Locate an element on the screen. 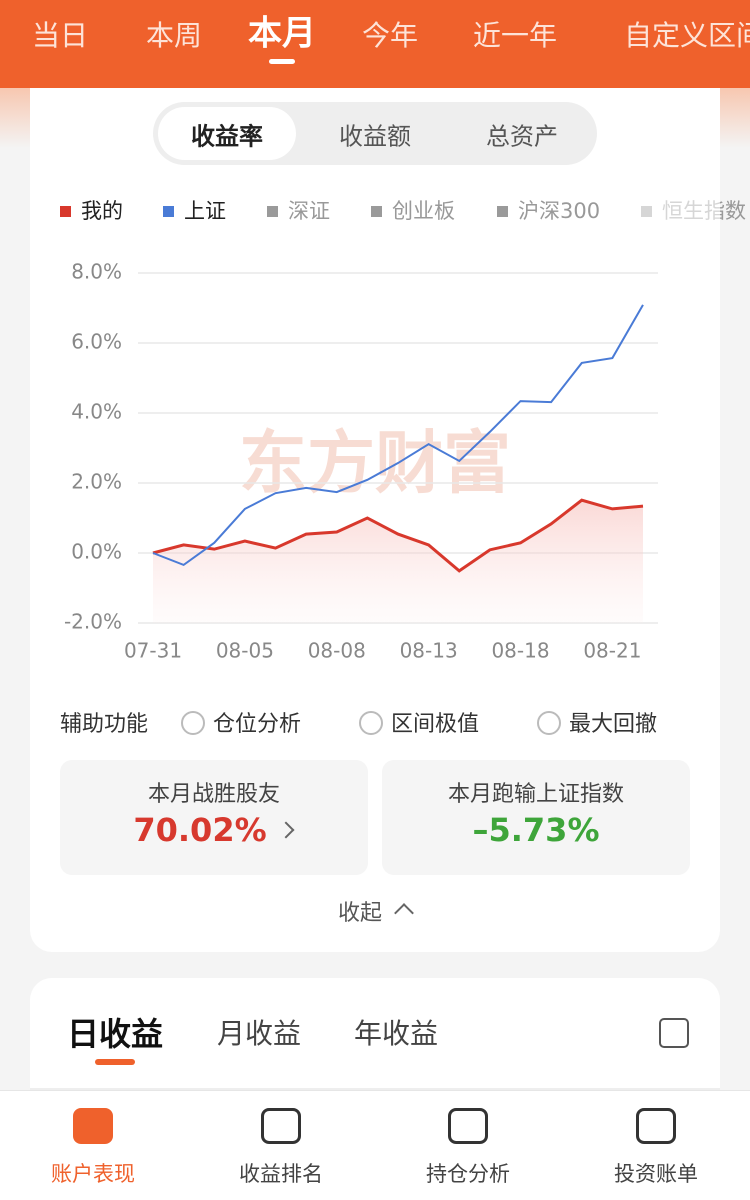 The width and height of the screenshot is (750, 1200). metric-active-bg is located at coordinates (227, 133).